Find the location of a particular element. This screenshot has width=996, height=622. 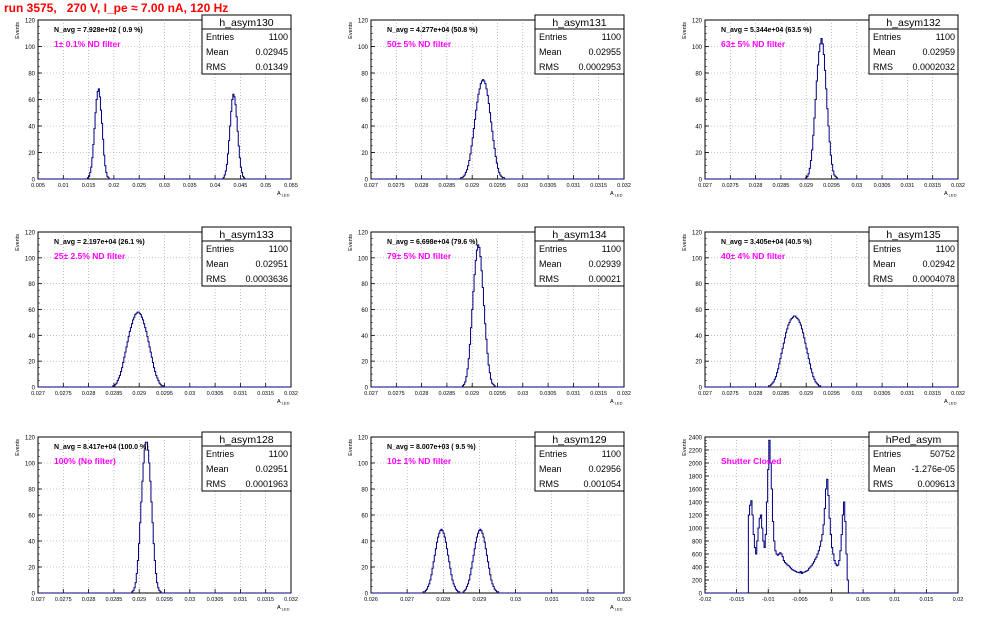

y-tick-label: 400 is located at coordinates (697, 569).